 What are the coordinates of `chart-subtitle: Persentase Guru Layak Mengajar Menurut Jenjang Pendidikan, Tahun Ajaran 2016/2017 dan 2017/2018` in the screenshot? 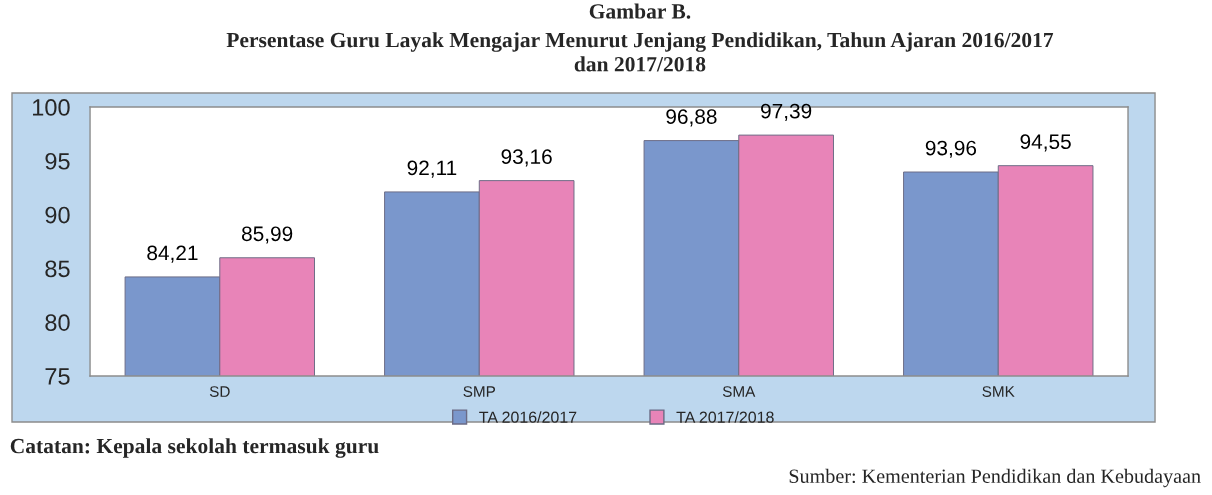 It's located at (640, 52).